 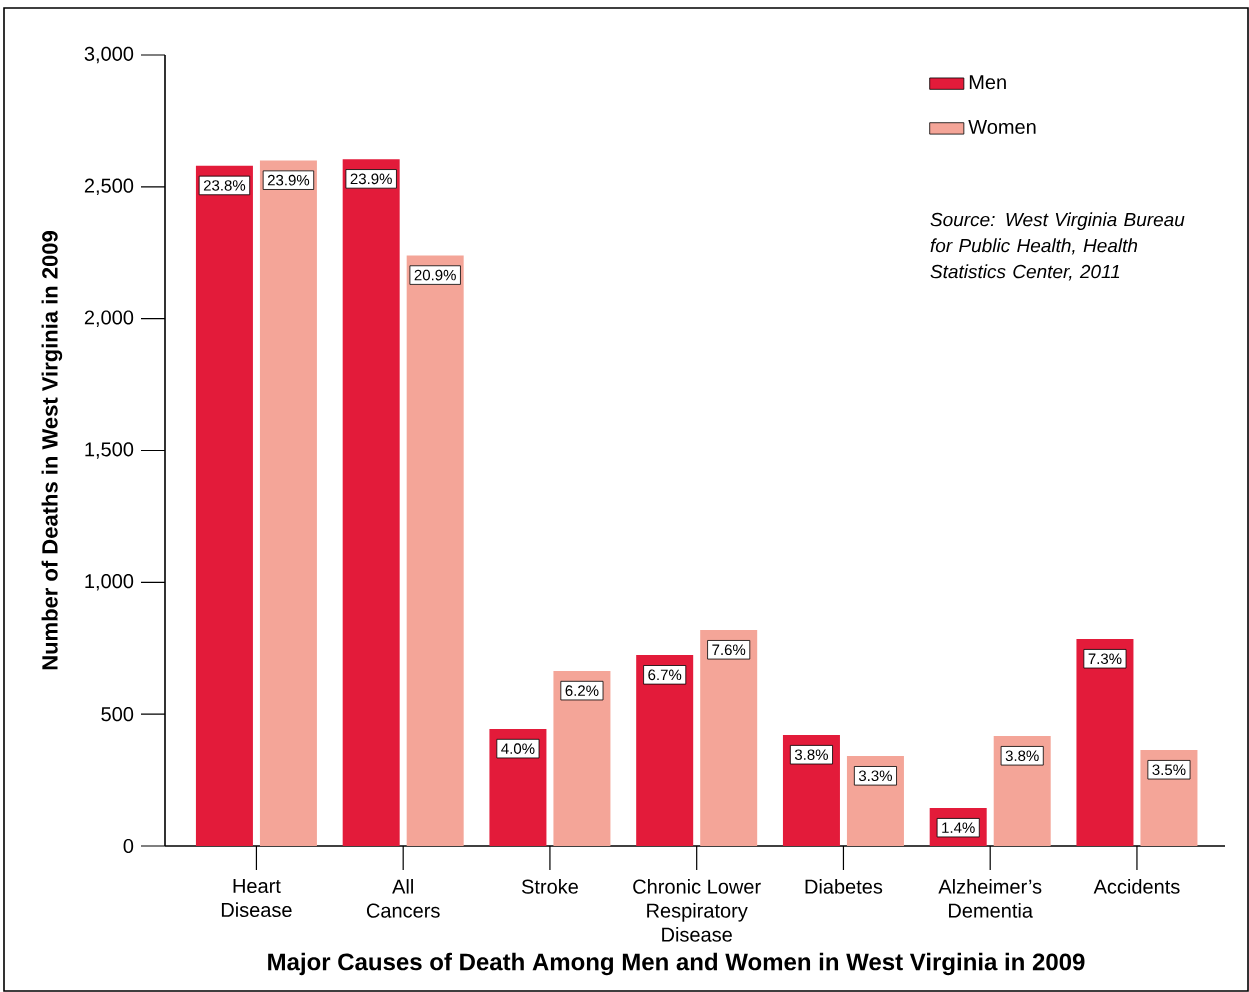 I want to click on annotation: 7.6%, so click(x=729, y=650).